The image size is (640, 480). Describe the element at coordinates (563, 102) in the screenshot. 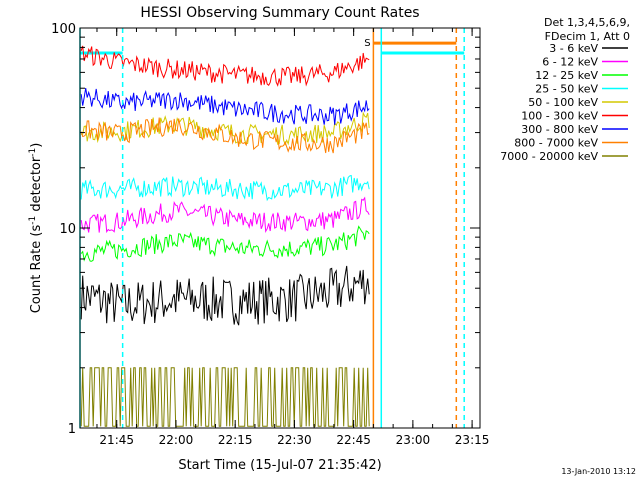

I see `legend-label-4: 50 - 100 keV` at that location.